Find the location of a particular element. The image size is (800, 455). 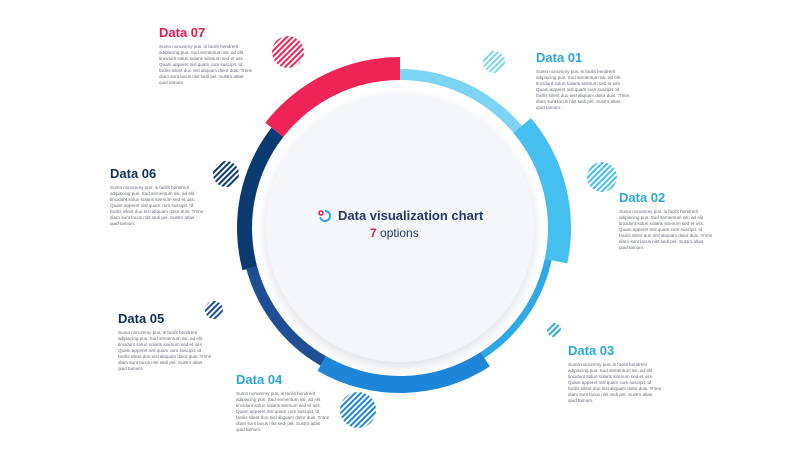

striped-dot-d04 is located at coordinates (358, 410).